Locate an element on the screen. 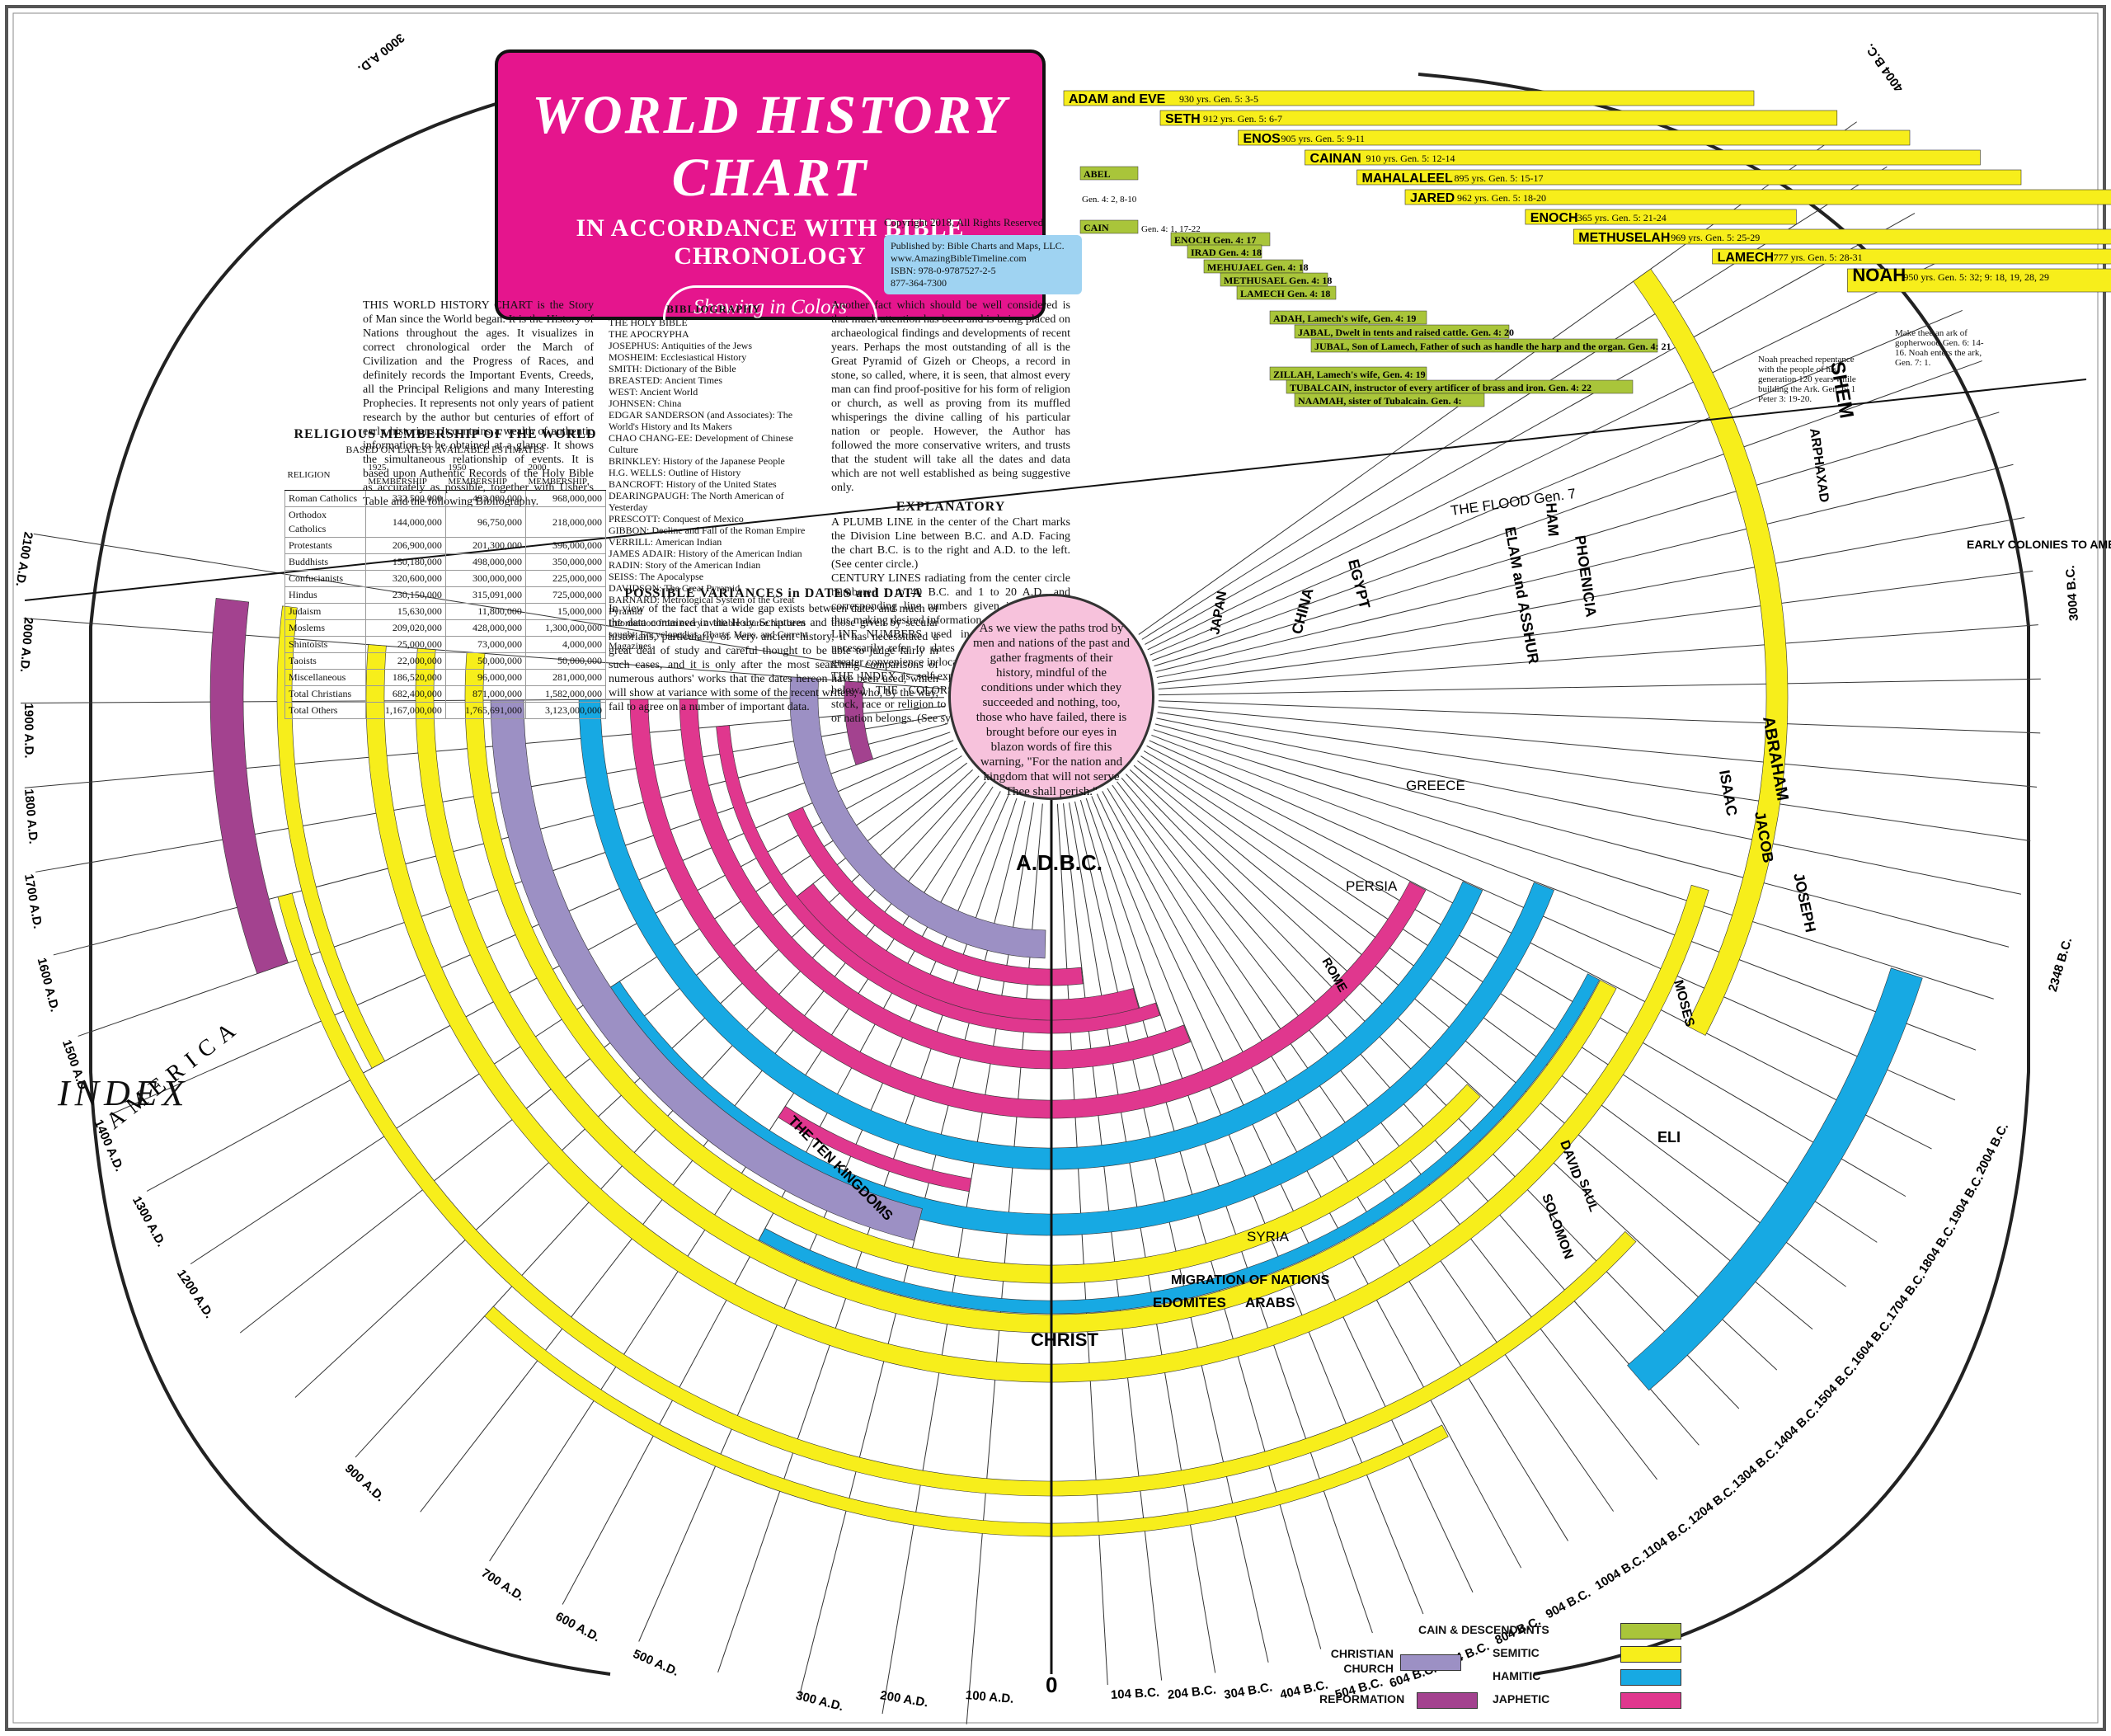  label-solomon: SOLOMON is located at coordinates (1557, 1227).